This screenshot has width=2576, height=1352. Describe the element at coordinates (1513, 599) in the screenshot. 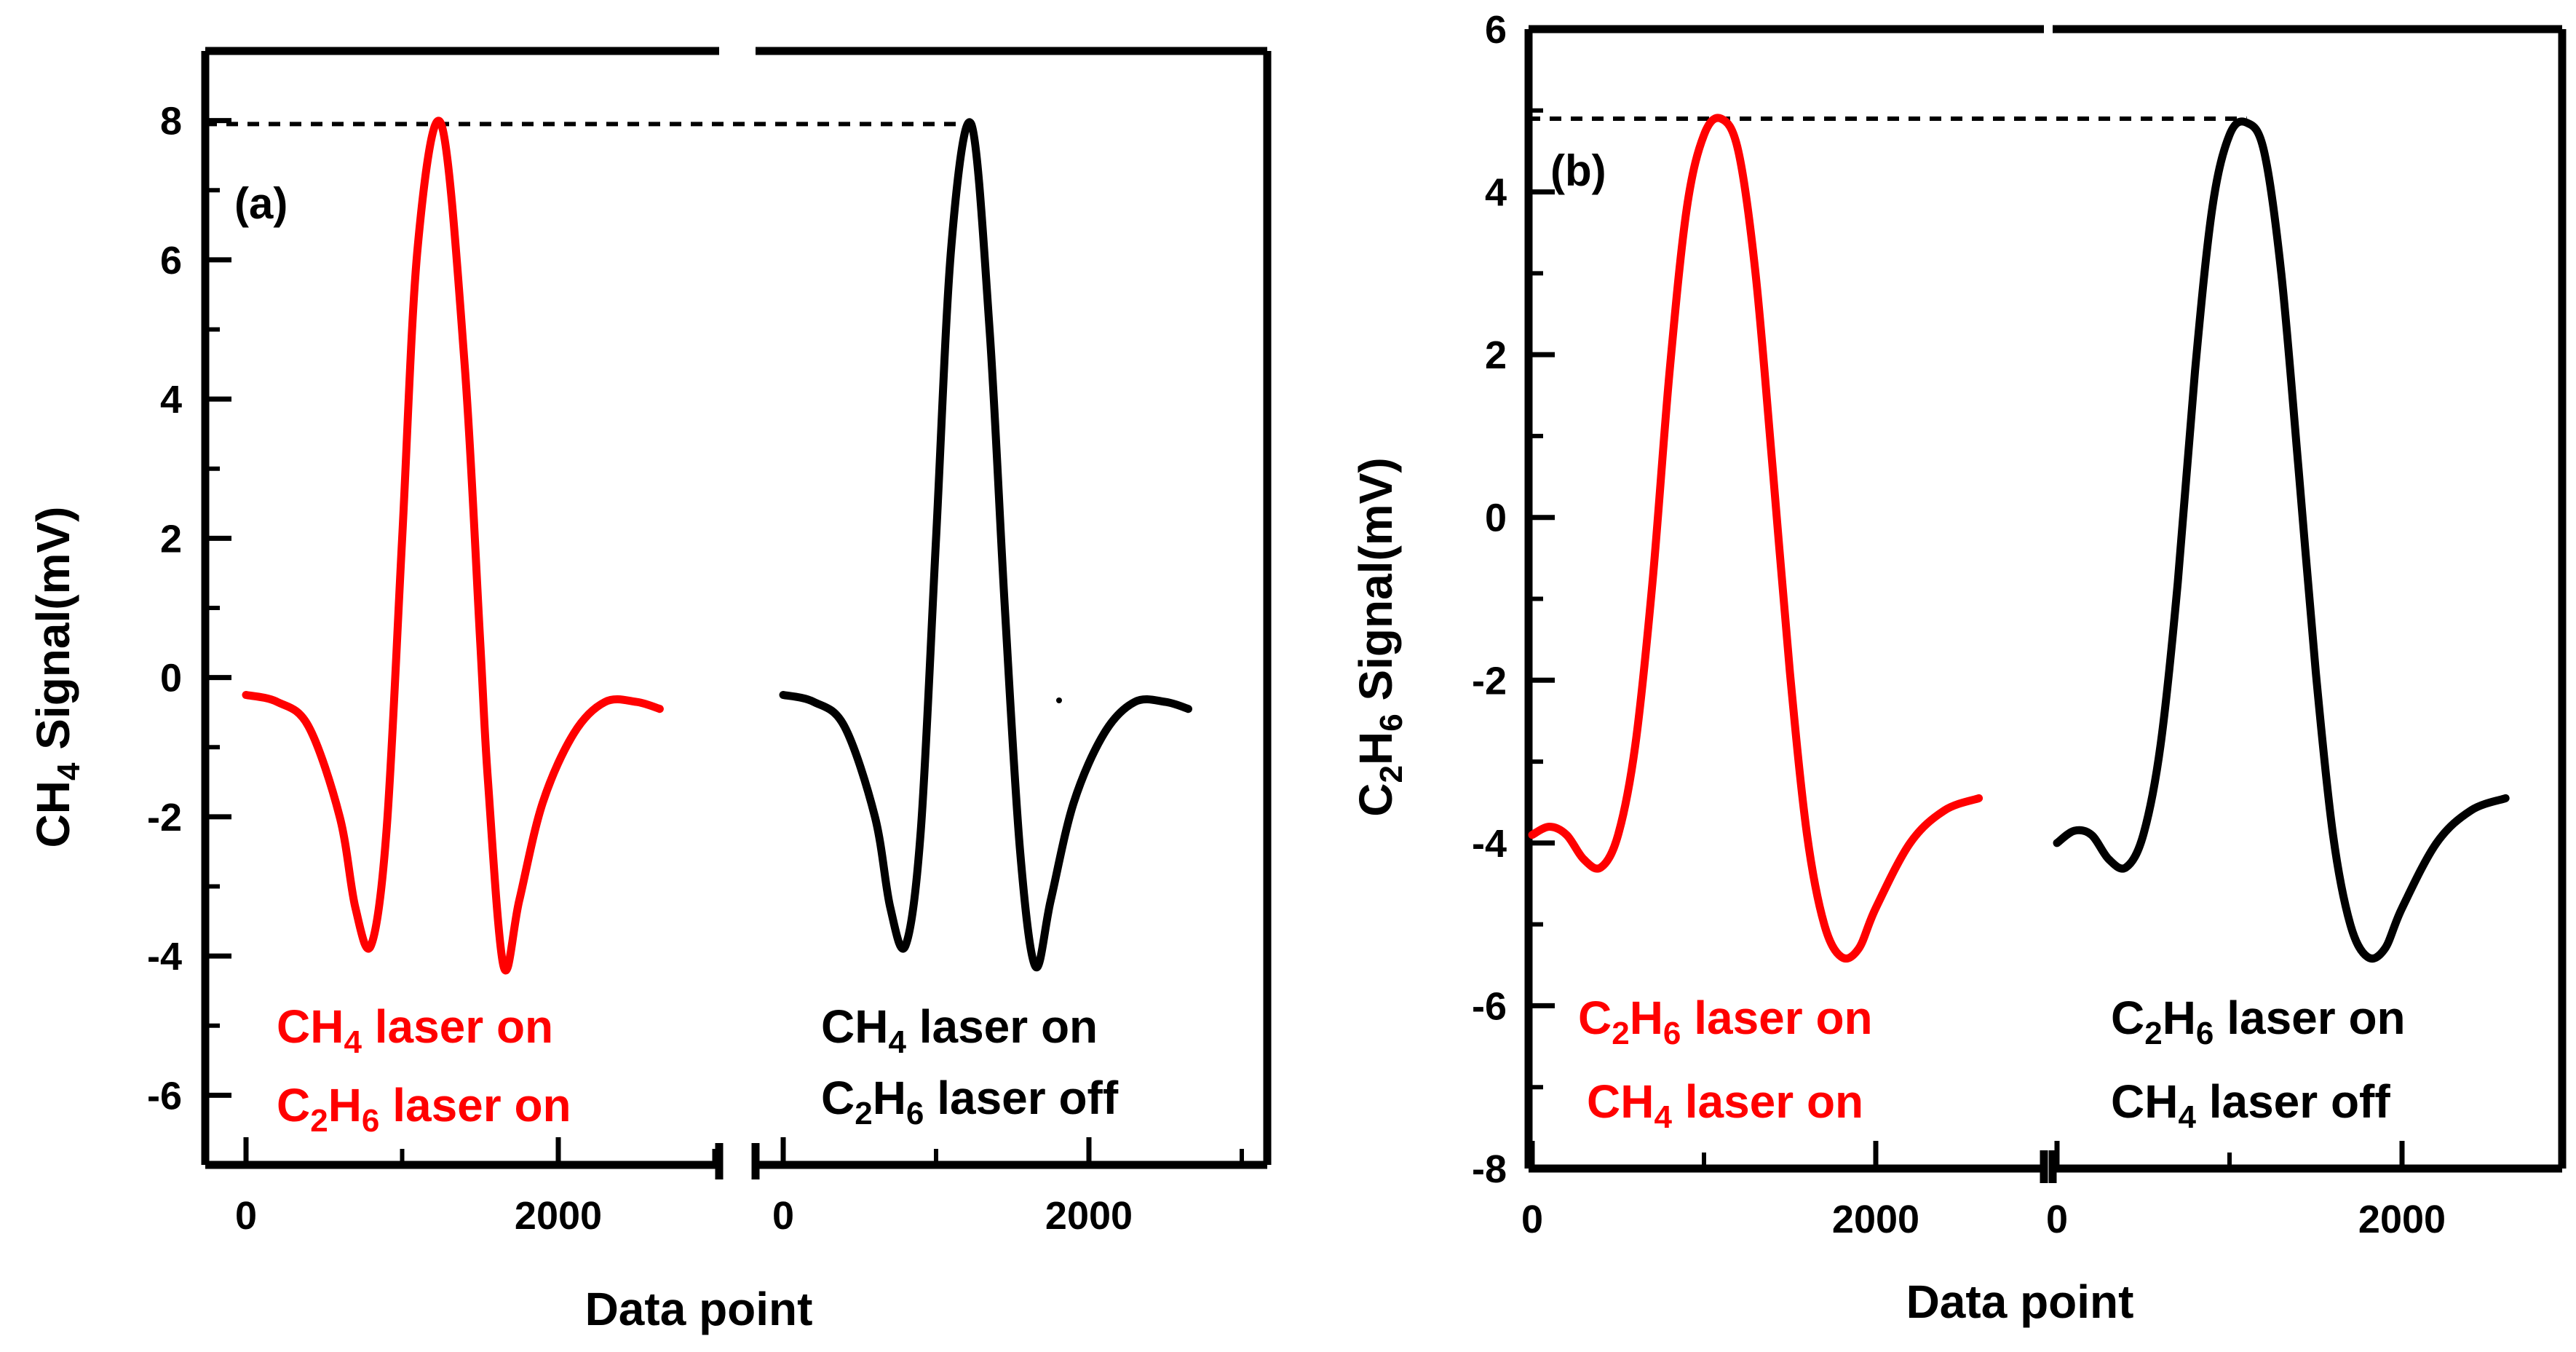

I see `panel-b-y-ticks: 6 4 2 0 -2 -4 -6 -8` at that location.